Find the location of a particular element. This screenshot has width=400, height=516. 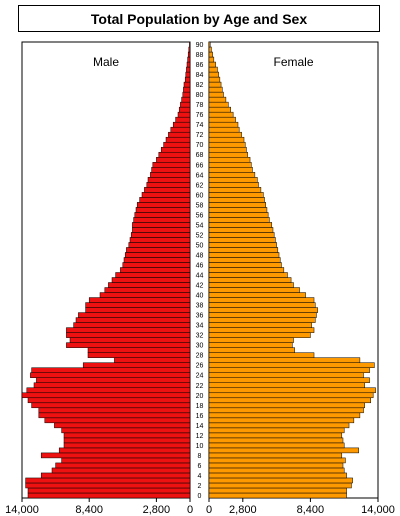

age-label-46: 46 is located at coordinates (200, 265).